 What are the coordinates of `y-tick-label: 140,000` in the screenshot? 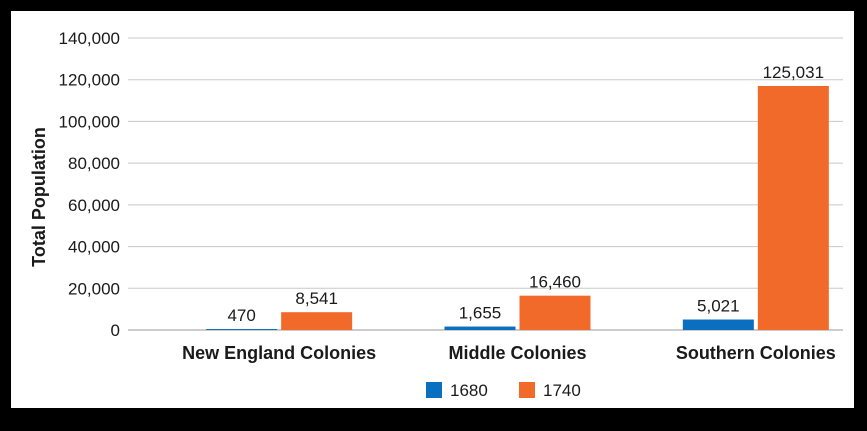 It's located at (89, 38).